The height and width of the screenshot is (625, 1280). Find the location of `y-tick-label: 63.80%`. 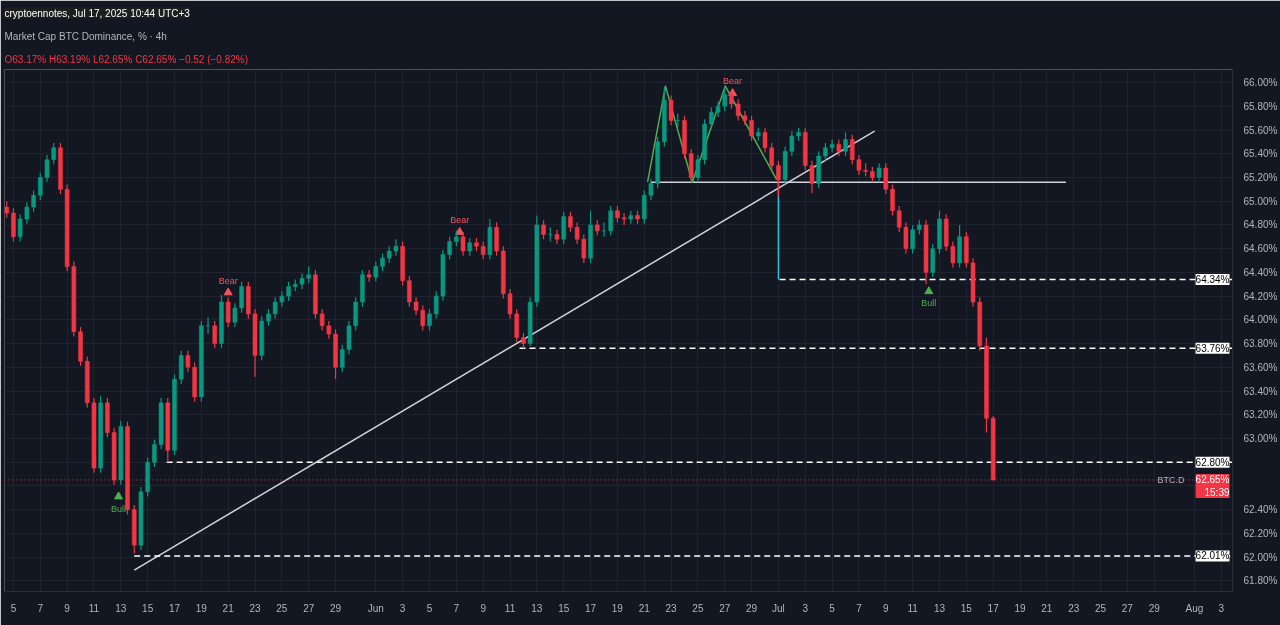

y-tick-label: 63.80% is located at coordinates (1260, 344).